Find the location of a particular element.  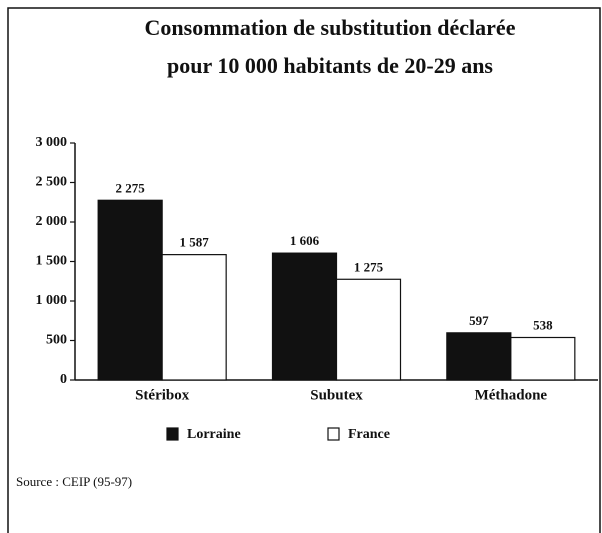

y-tick-label: 2 500 is located at coordinates (52, 182).